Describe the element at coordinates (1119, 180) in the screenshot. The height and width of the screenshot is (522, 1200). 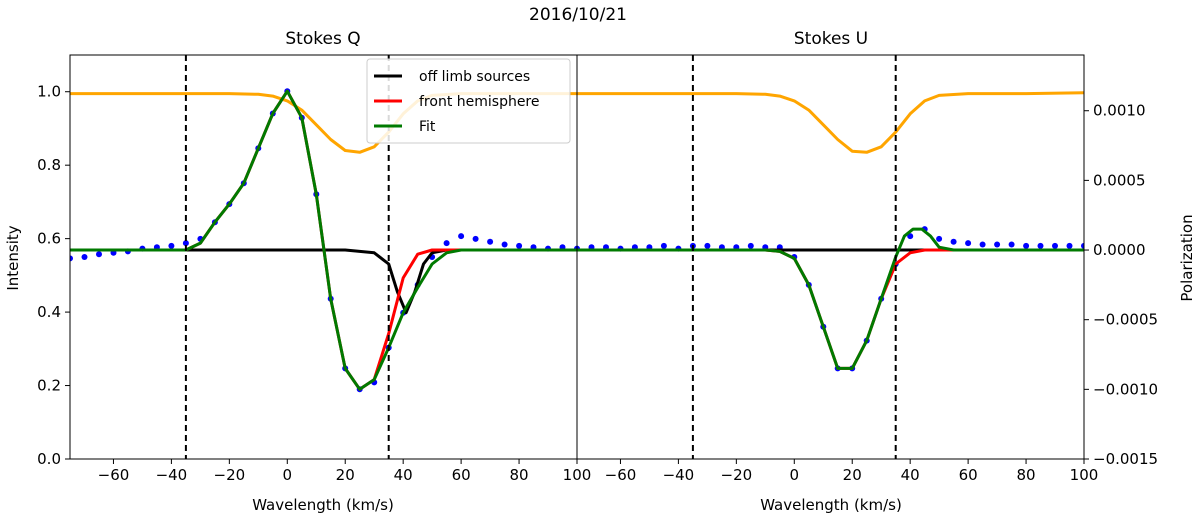
I see `right-y-tick-label: 0.0005` at that location.